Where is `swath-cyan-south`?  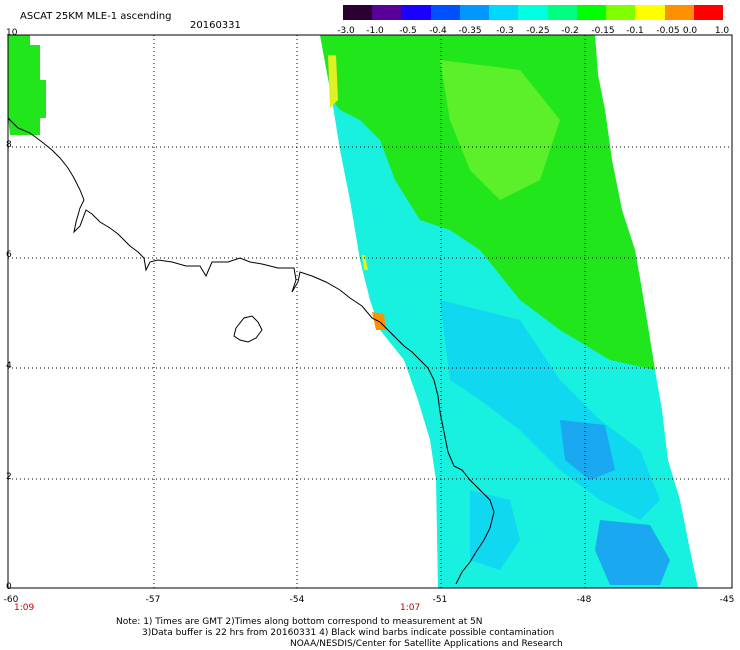
swath-cyan-south is located at coordinates (495, 530).